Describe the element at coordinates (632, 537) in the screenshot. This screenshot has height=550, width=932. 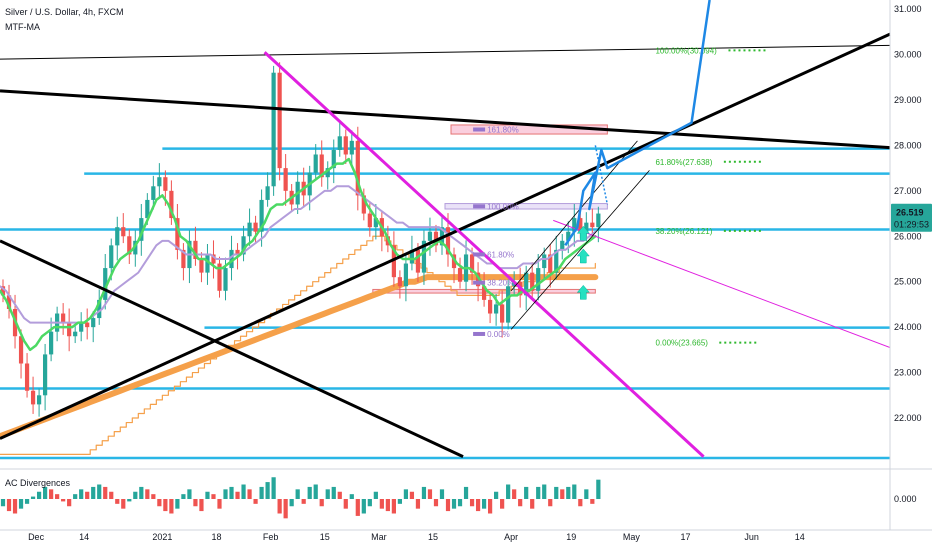
I see `time-tick-label: May` at that location.